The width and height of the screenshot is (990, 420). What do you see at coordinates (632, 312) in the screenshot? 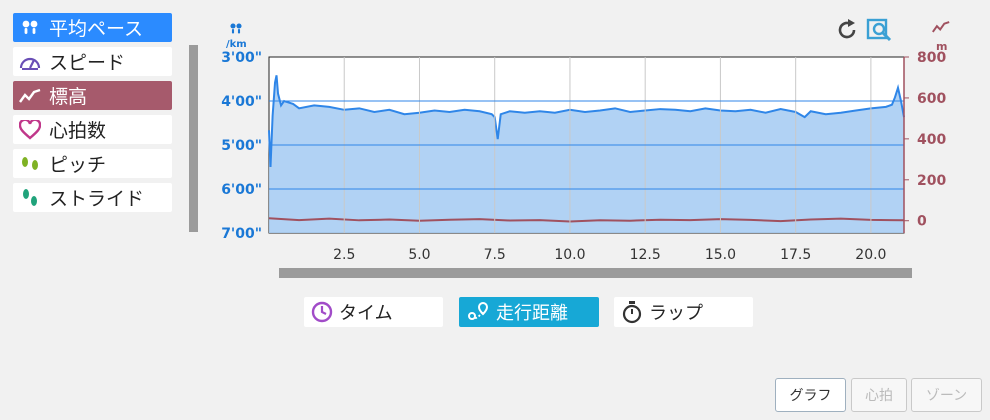
I see `stopwatch-icon` at bounding box center [632, 312].